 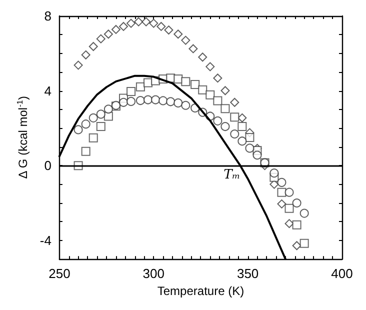 I want to click on x-axis-title: Temperature (K), so click(x=200, y=291).